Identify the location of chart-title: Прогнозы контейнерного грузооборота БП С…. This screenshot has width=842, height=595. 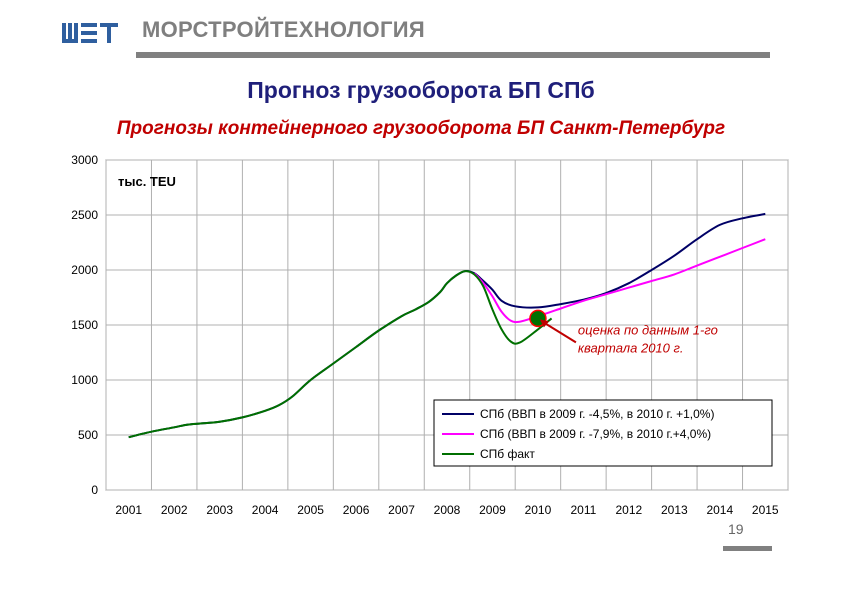
(421, 128).